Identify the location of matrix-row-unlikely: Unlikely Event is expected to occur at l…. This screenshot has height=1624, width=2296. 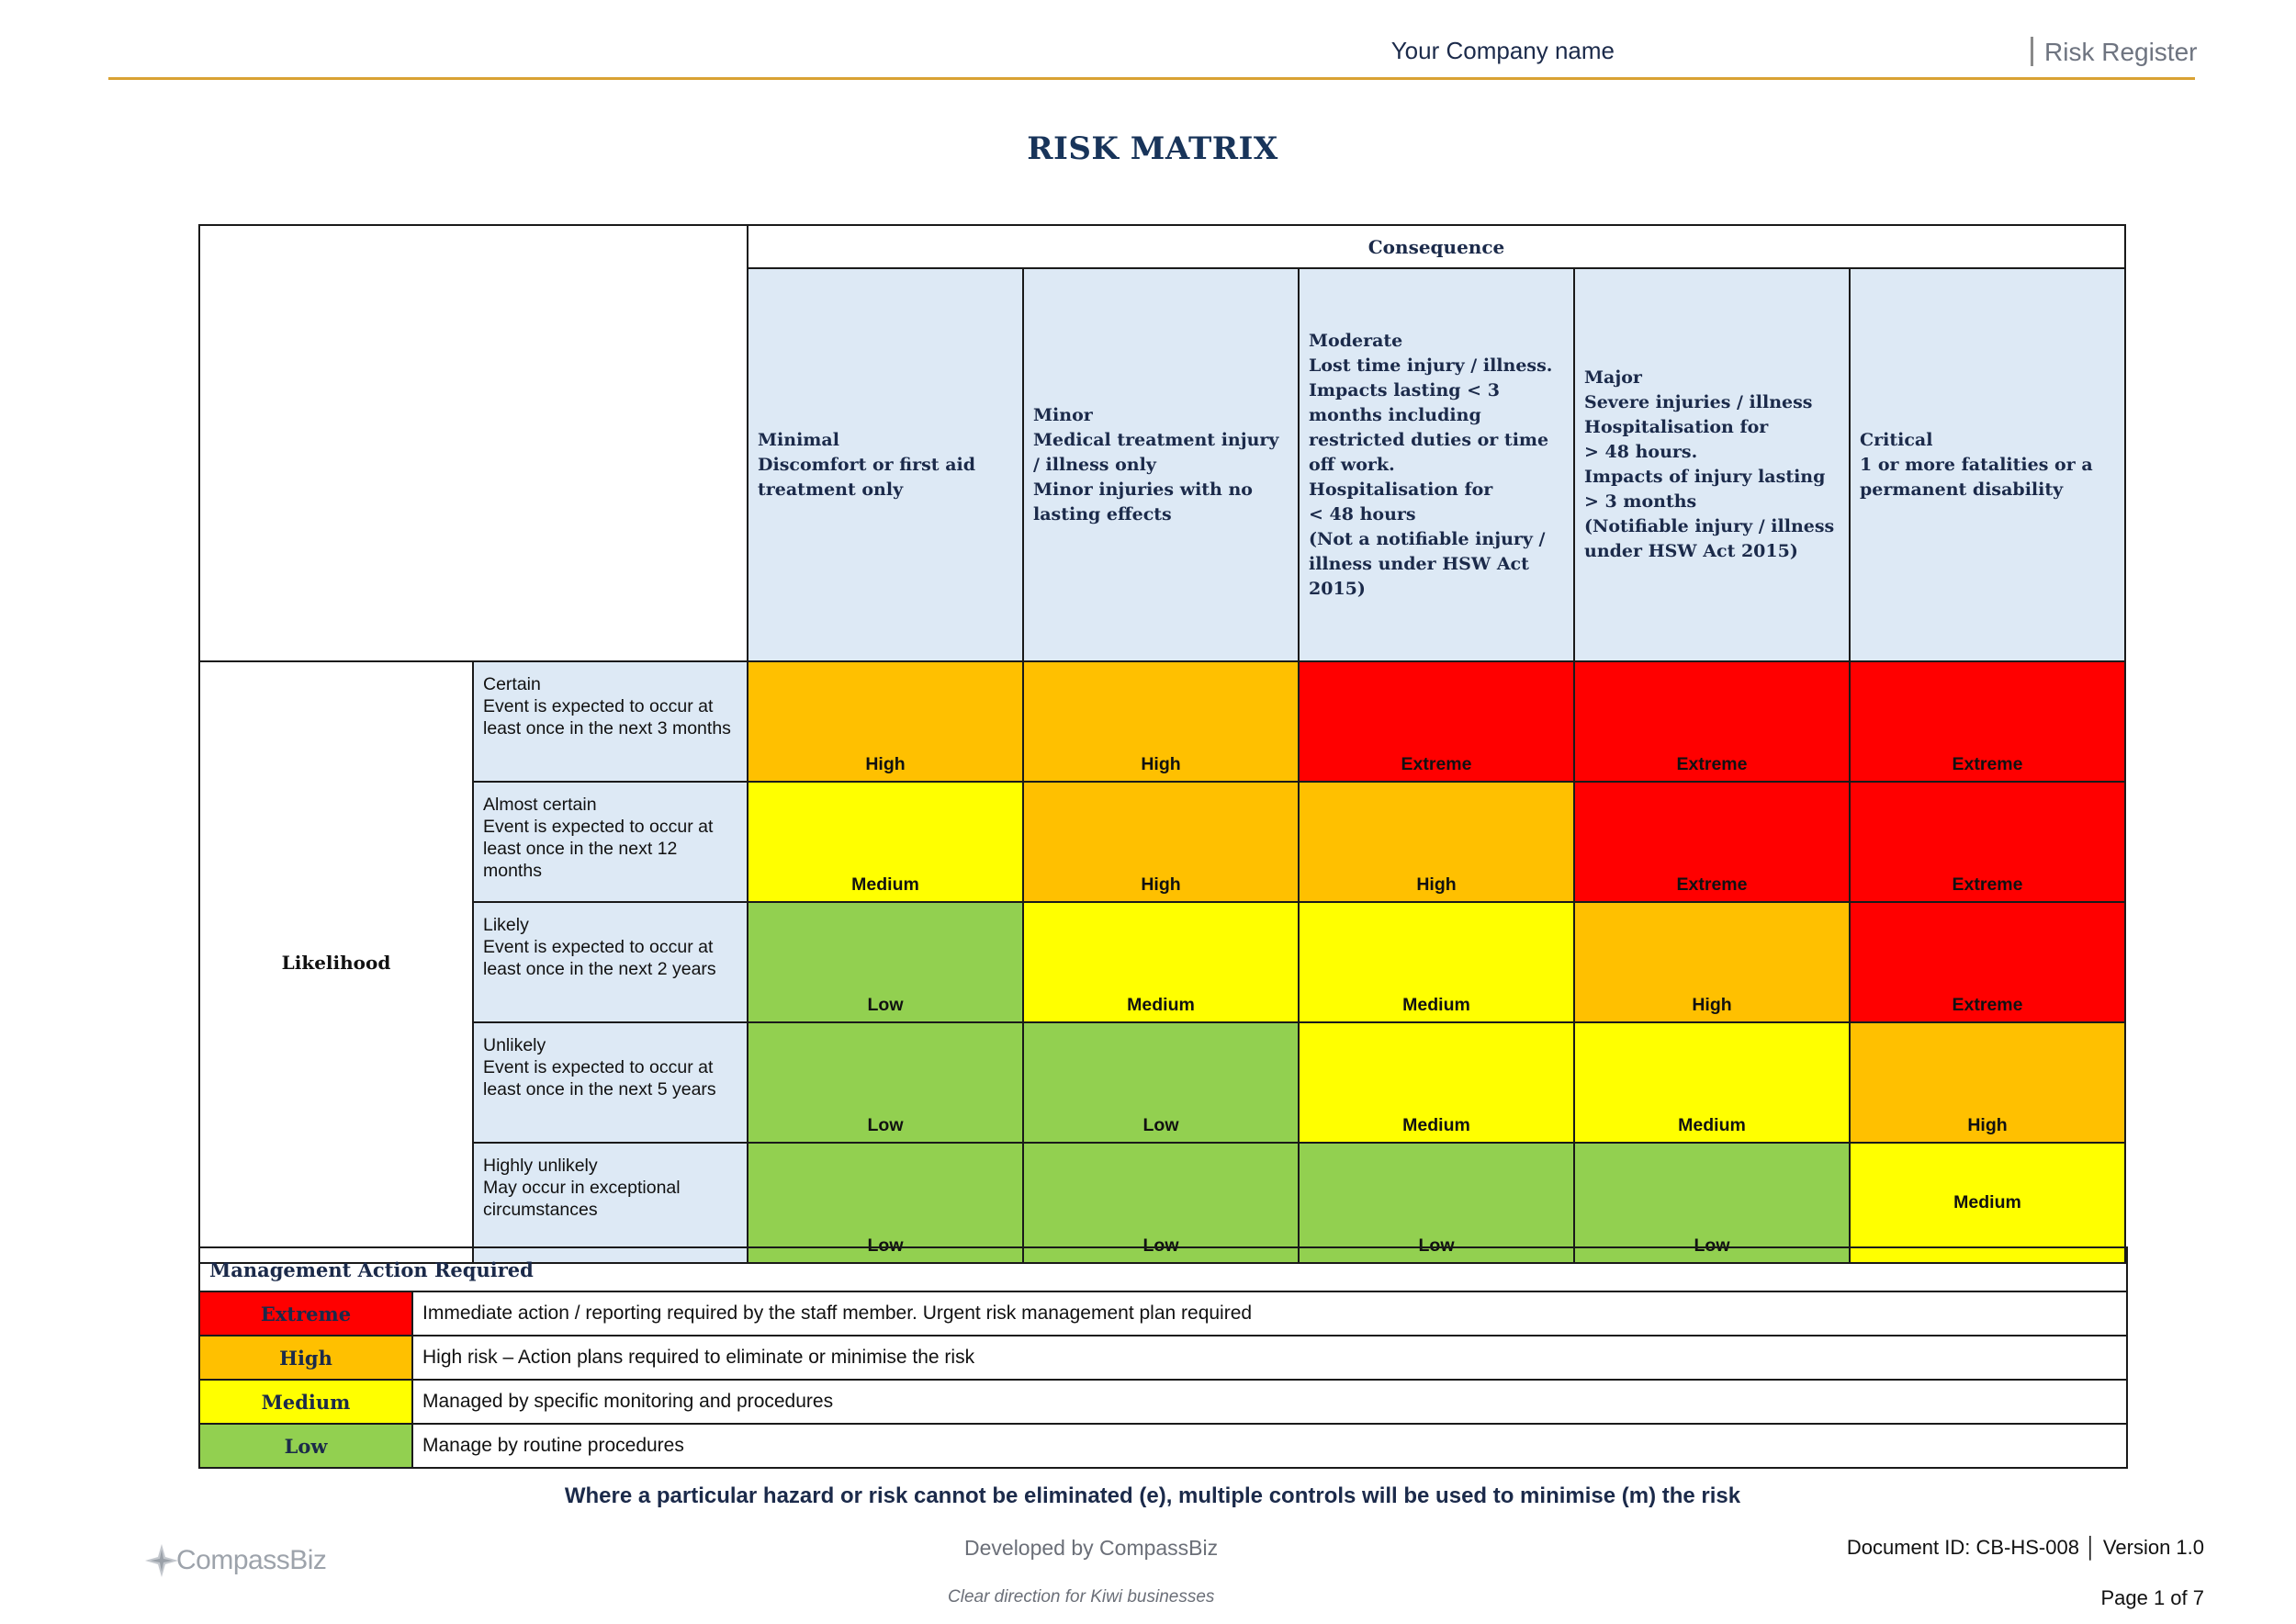
(1163, 1082).